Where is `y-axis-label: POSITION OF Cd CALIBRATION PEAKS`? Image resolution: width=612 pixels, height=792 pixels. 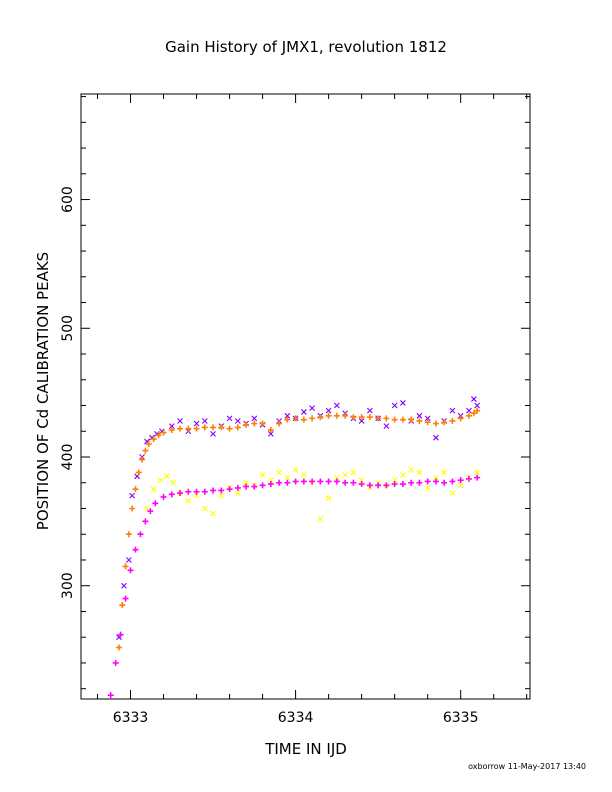
y-axis-label: POSITION OF Cd CALIBRATION PEAKS is located at coordinates (43, 391).